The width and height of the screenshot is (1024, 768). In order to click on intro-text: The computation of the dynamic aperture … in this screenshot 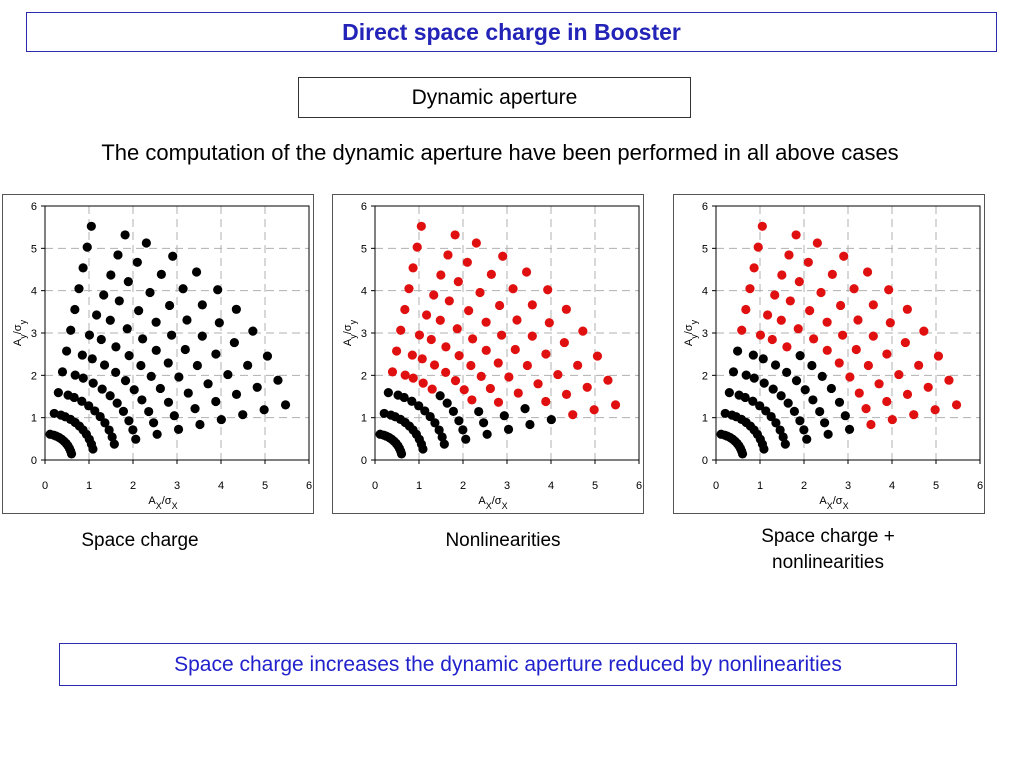, I will do `click(500, 152)`.